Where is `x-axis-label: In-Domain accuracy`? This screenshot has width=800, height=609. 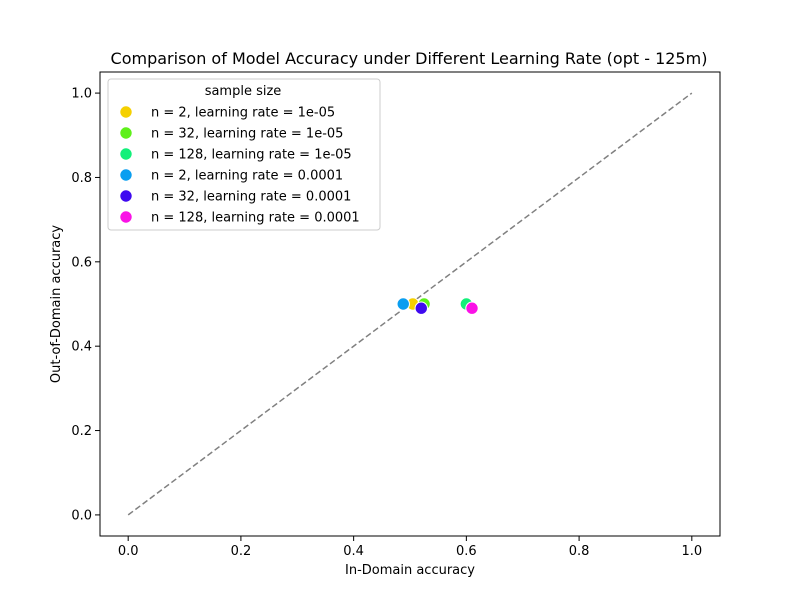 x-axis-label: In-Domain accuracy is located at coordinates (410, 570).